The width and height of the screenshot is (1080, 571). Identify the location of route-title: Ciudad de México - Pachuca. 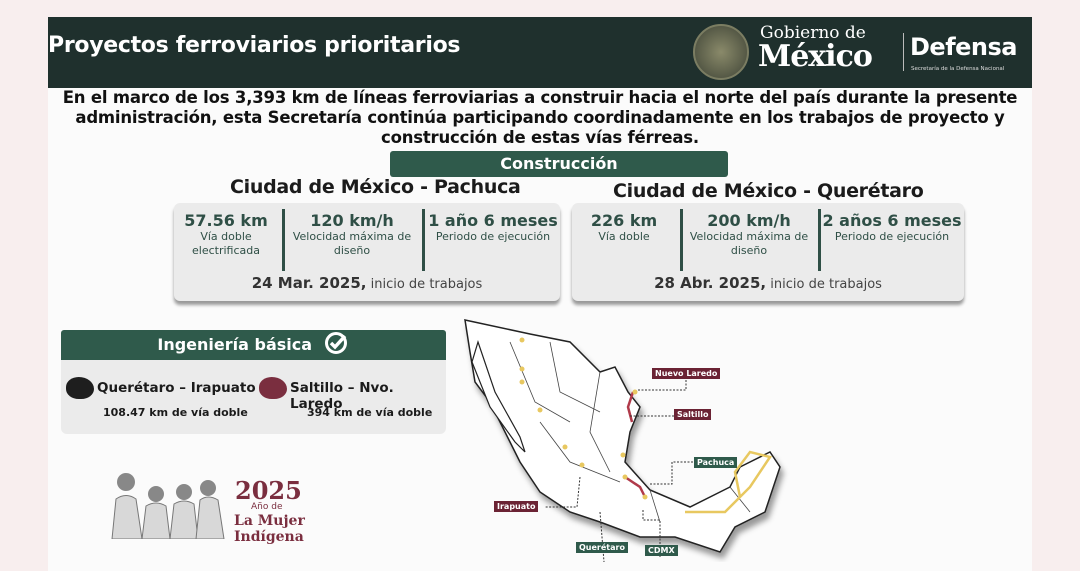
(375, 187).